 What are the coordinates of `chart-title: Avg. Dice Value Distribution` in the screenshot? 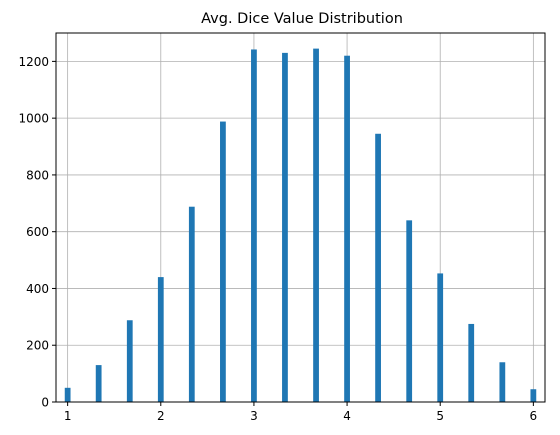 It's located at (302, 19).